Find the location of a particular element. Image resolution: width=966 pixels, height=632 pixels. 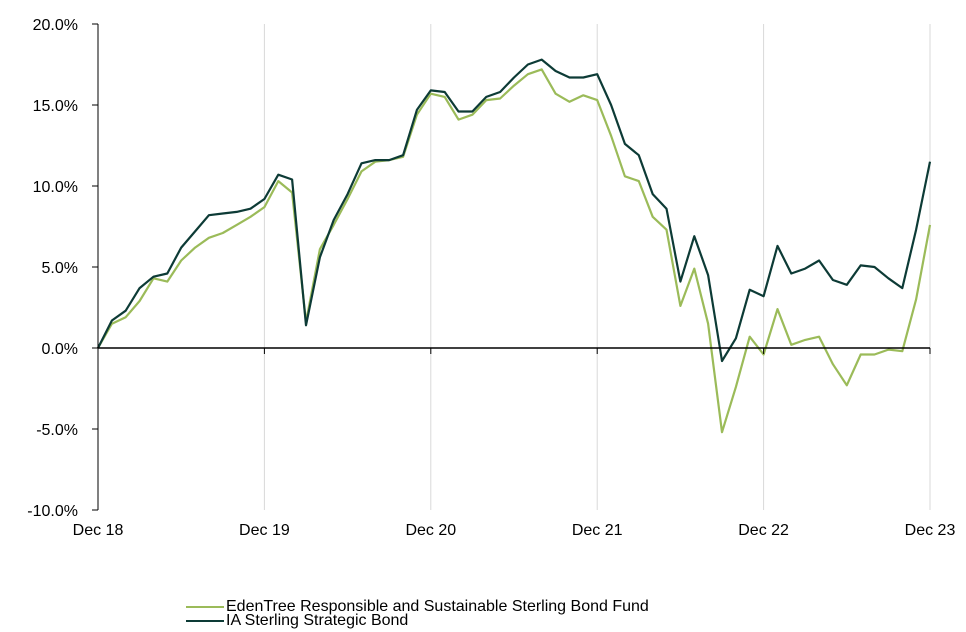

legend-swatch-ia-sterling is located at coordinates (205, 621).